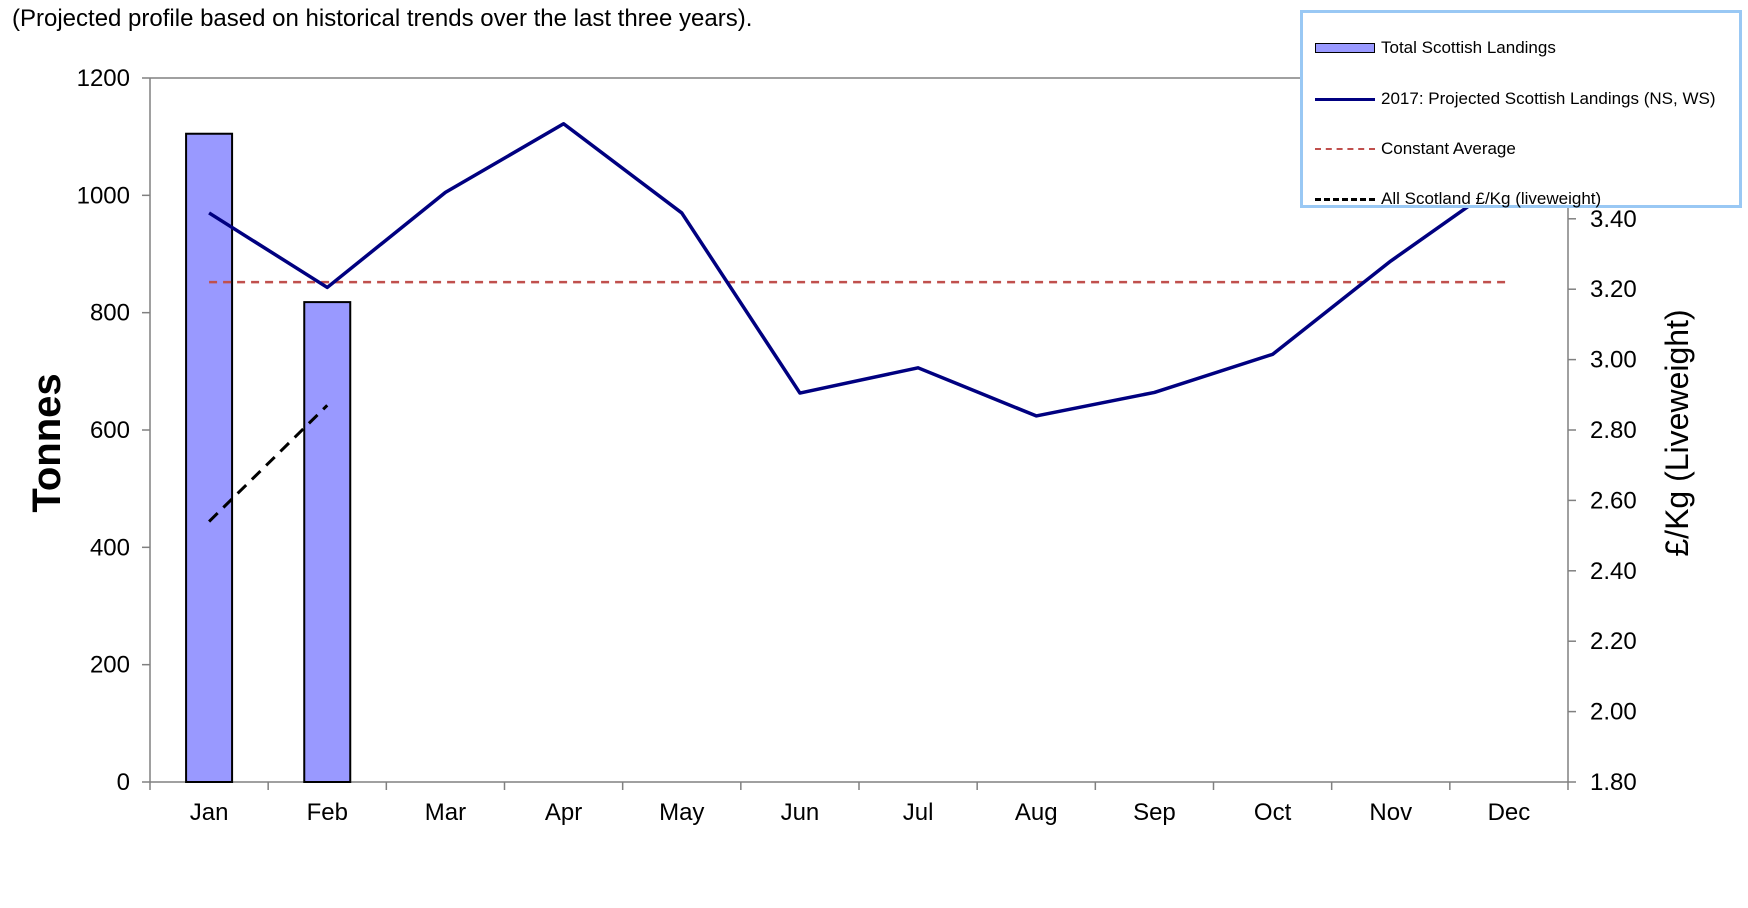 Image resolution: width=1748 pixels, height=908 pixels. I want to click on bars-group, so click(268, 457).